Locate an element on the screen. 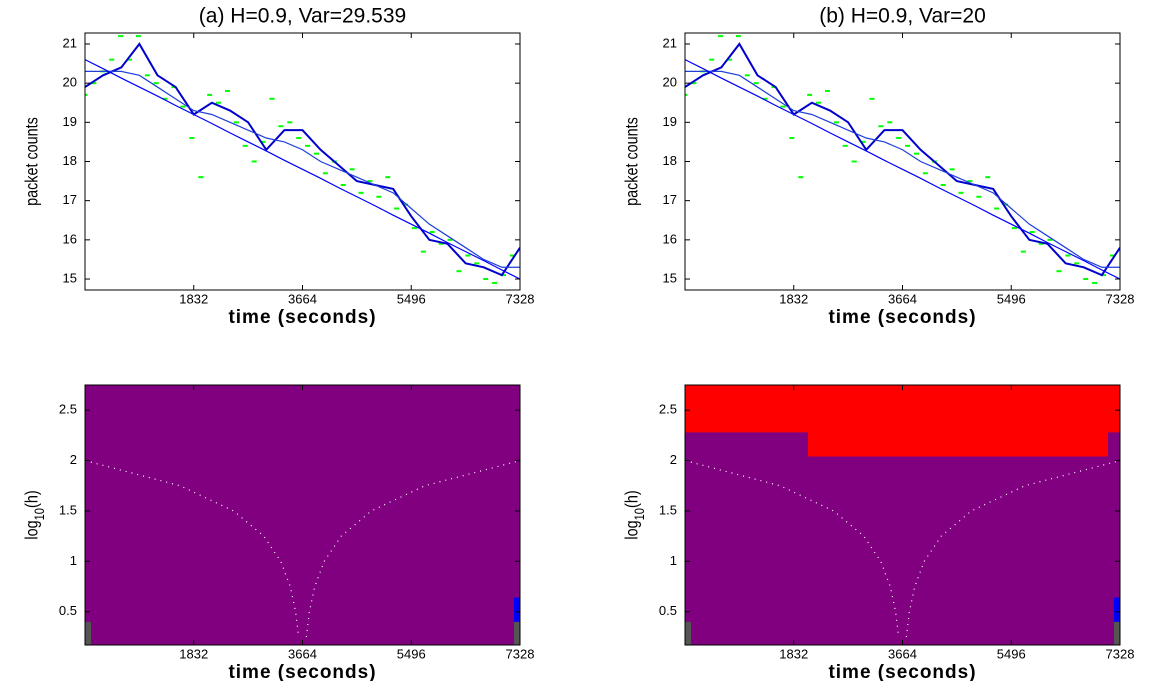 The image size is (1154, 681). plot-area is located at coordinates (902, 515).